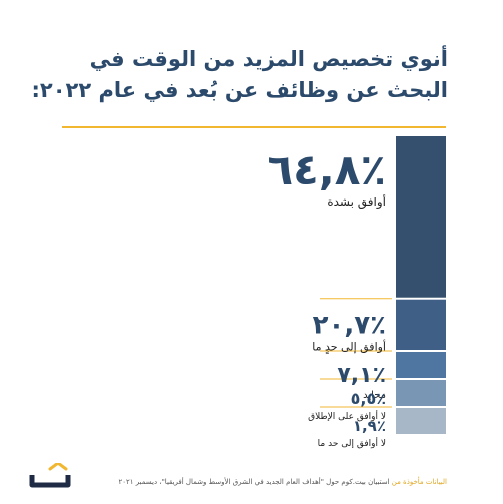  Describe the element at coordinates (352, 443) in the screenshot. I see `category-label: لا أوافق إلى حد ما` at that location.